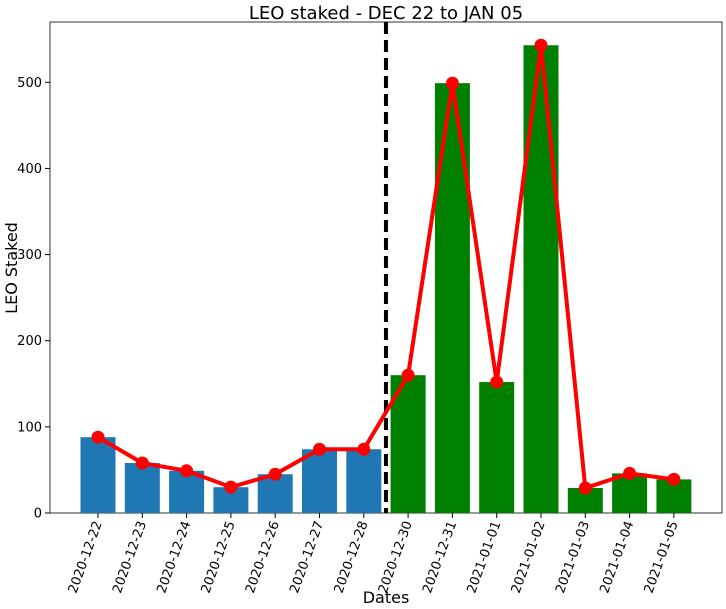 The image size is (726, 609). I want to click on y-tick-label: 300, so click(29, 255).